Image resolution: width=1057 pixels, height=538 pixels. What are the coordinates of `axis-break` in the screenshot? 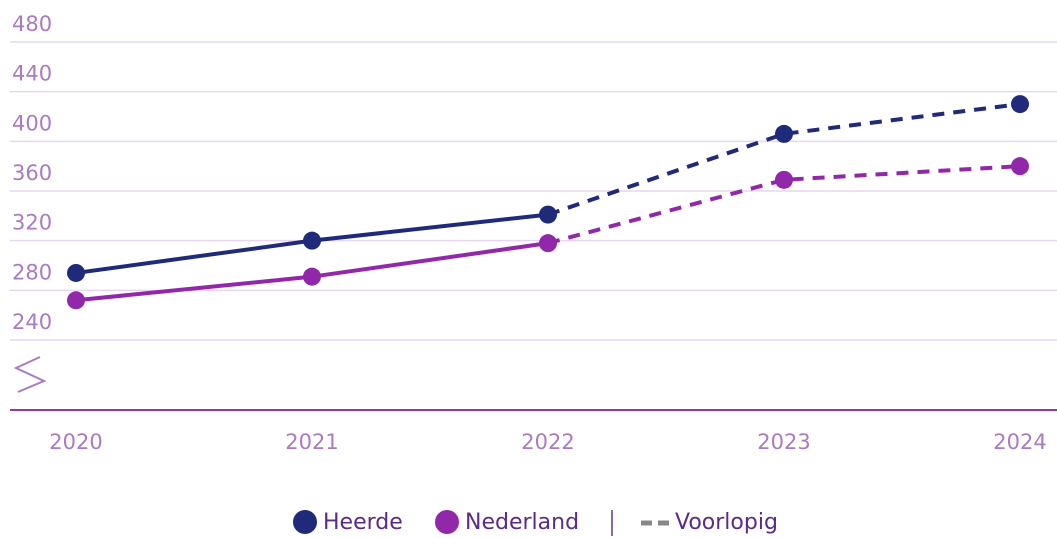 It's located at (30, 374).